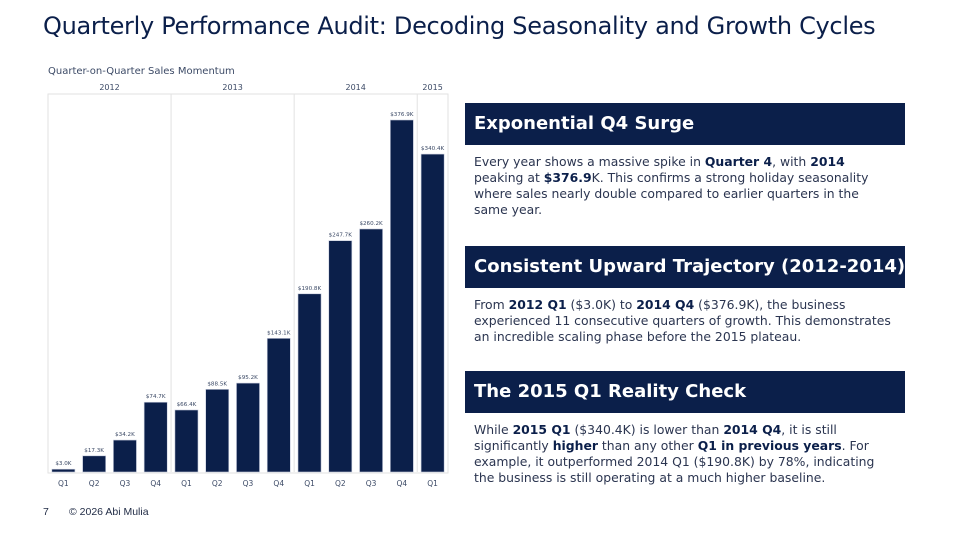 The height and width of the screenshot is (540, 960). I want to click on chart-title: Quarter-on-Quarter Sales Momentum, so click(141, 71).